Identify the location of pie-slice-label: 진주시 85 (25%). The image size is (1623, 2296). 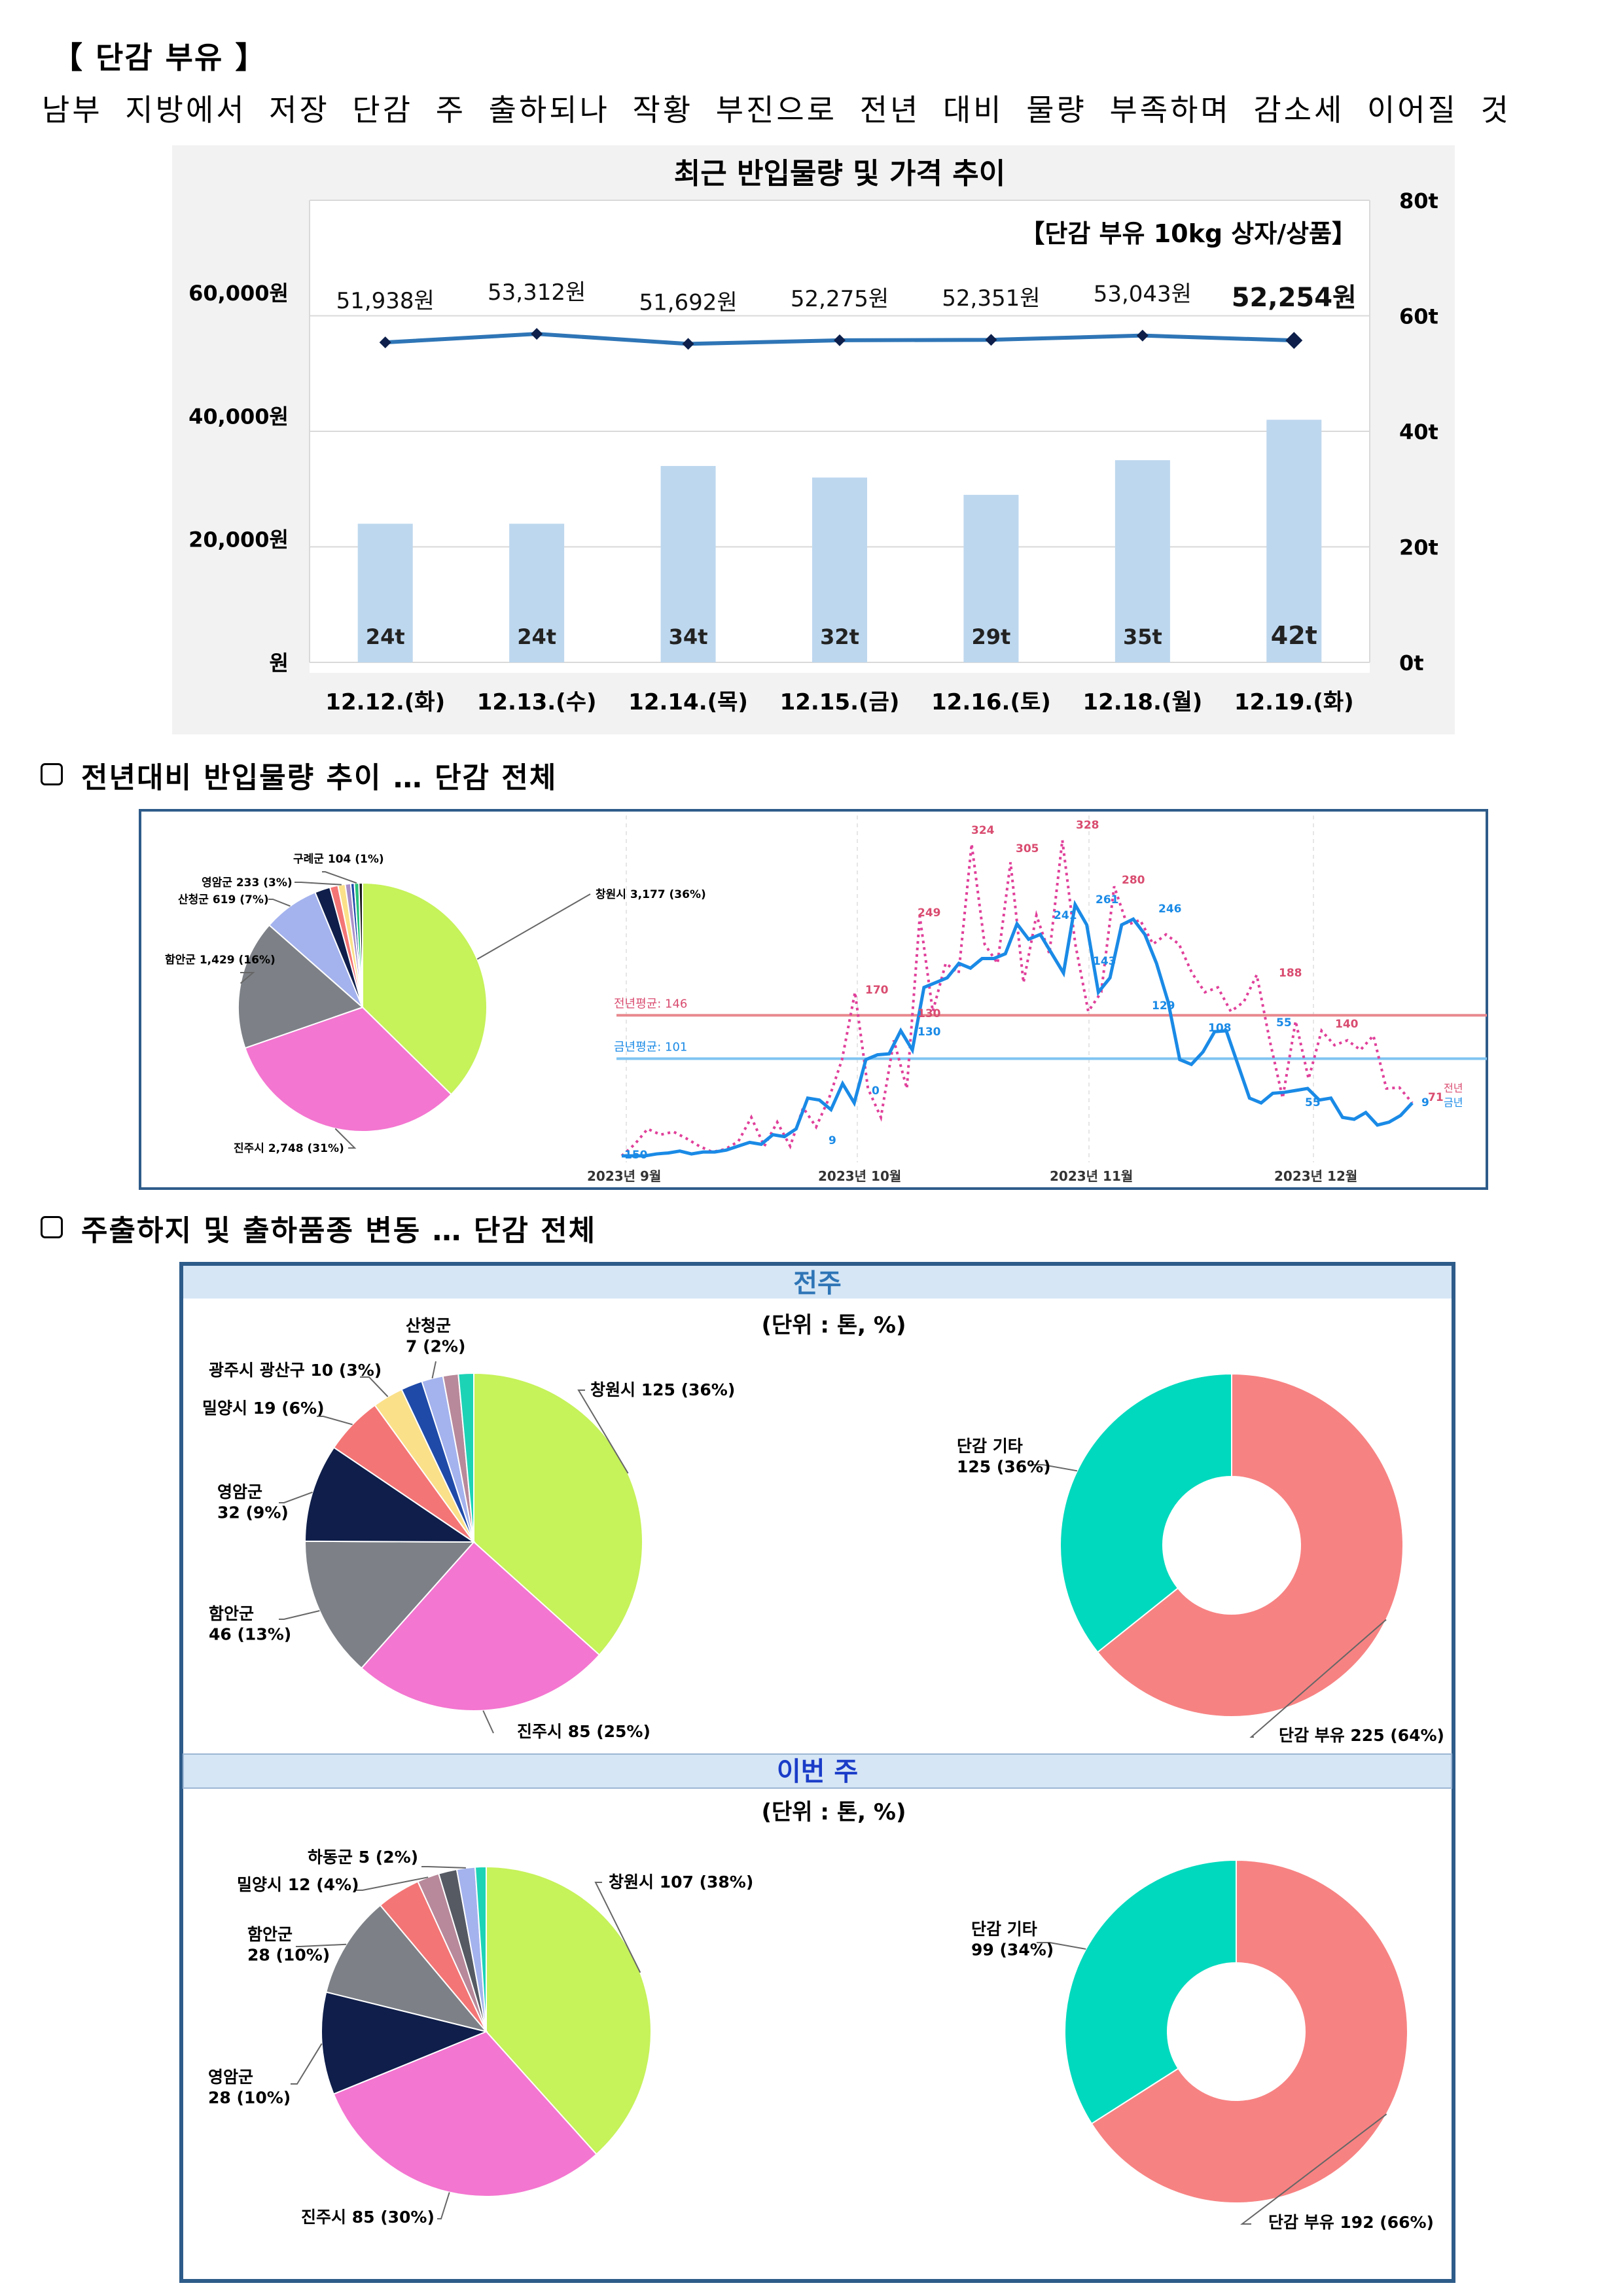
(584, 1731).